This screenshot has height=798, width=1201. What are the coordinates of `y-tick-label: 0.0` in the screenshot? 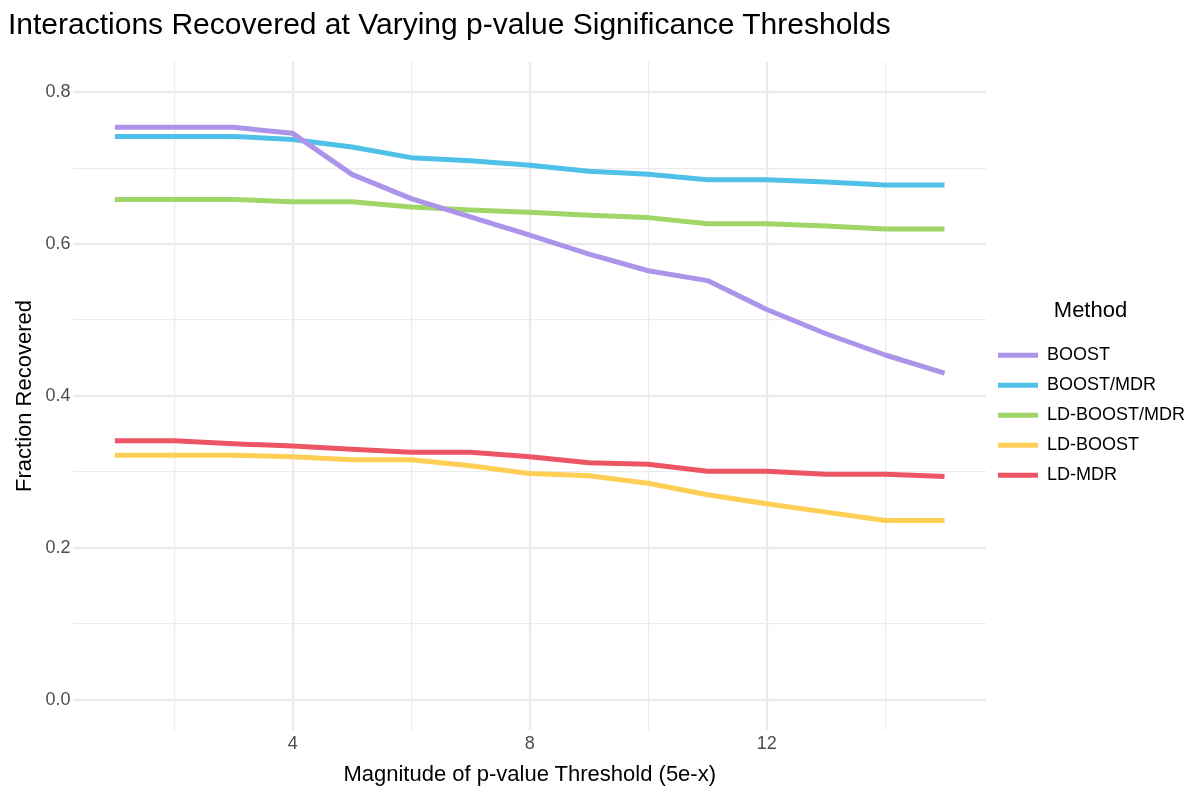 It's located at (58, 698).